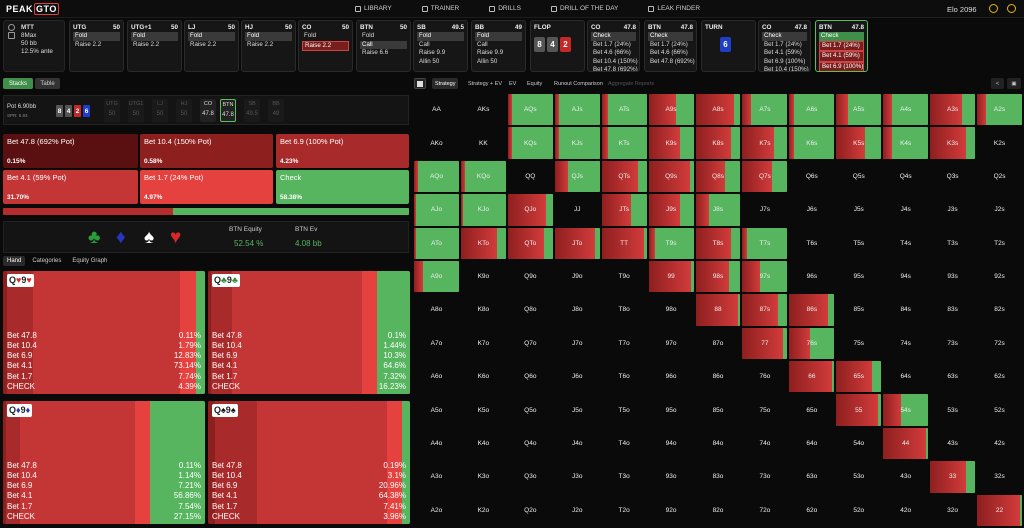 This screenshot has width=1024, height=528. What do you see at coordinates (765, 410) in the screenshot?
I see `hand-cell: 75o` at bounding box center [765, 410].